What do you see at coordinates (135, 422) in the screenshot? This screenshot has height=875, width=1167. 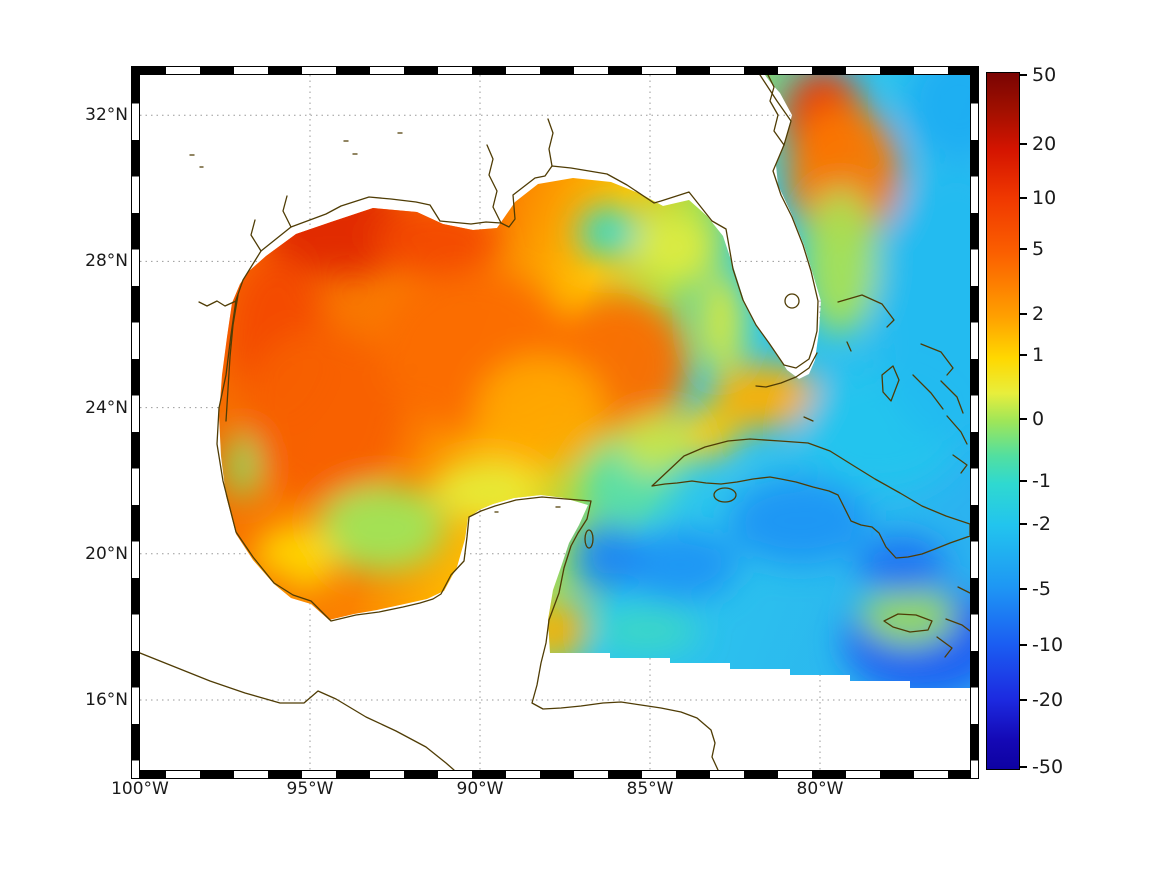 I see `map-frame-left` at bounding box center [135, 422].